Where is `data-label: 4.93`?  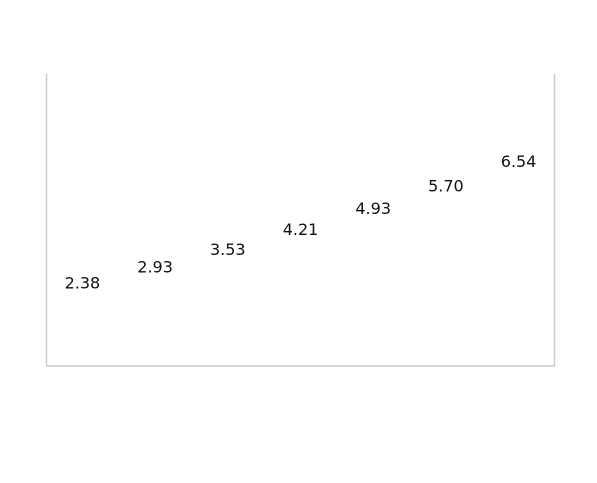 data-label: 4.93 is located at coordinates (373, 208).